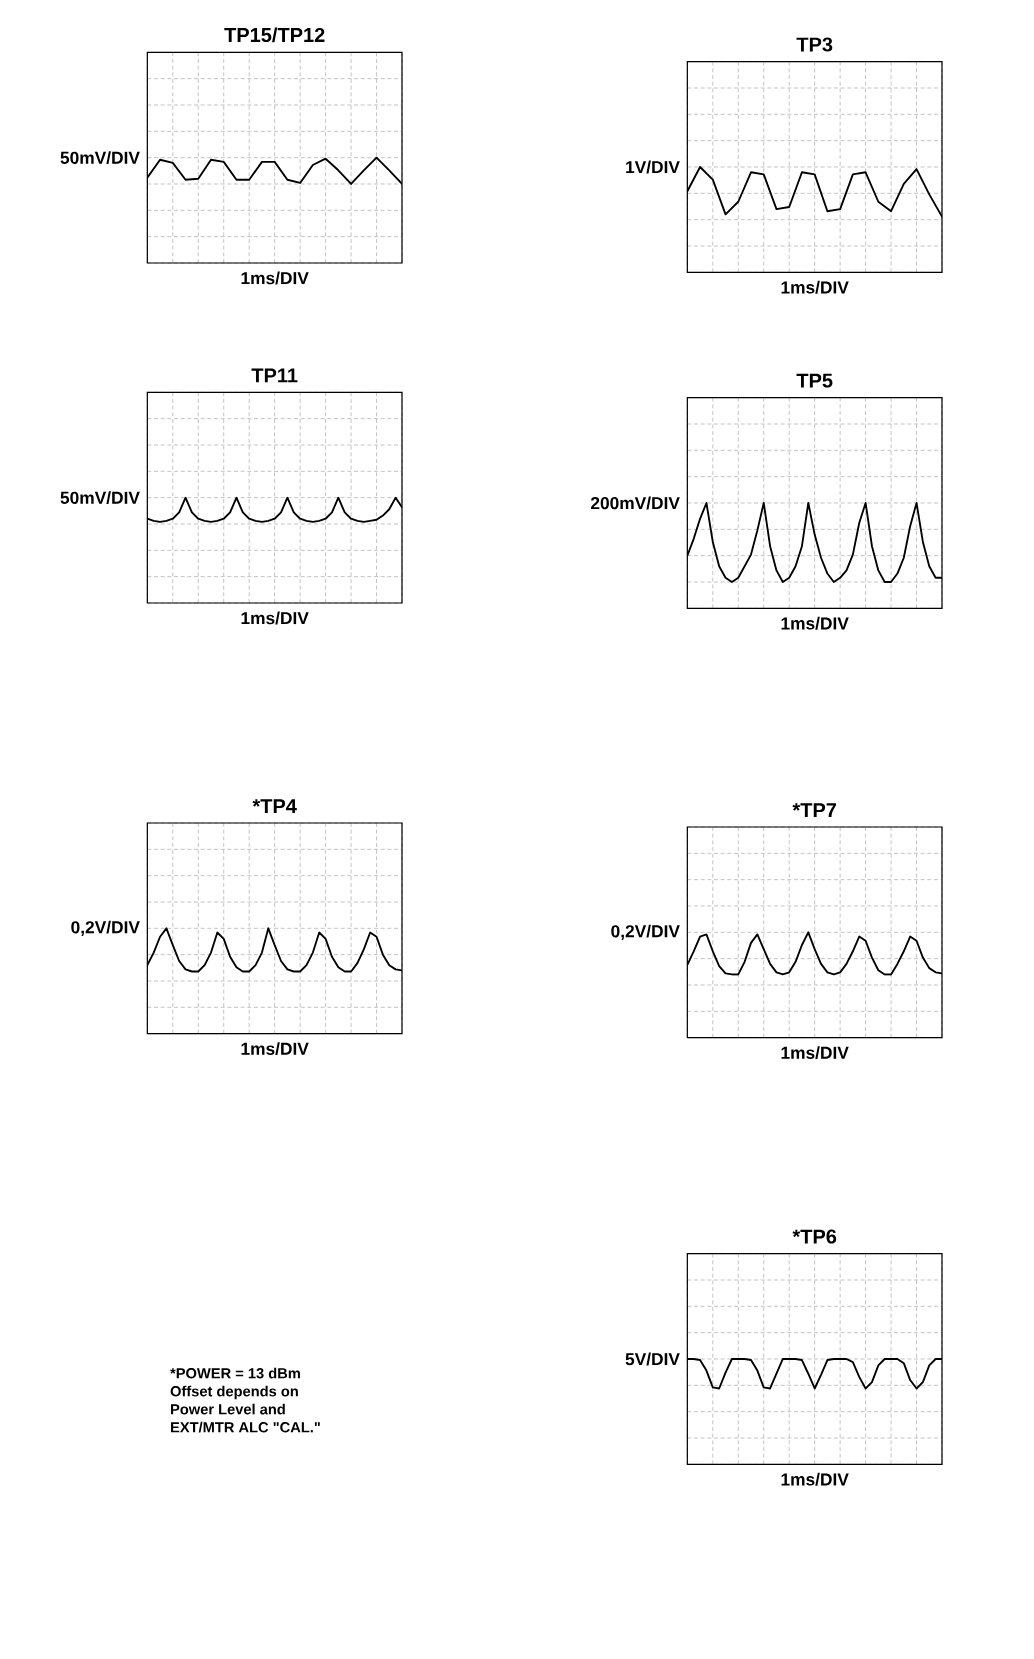  Describe the element at coordinates (274, 35) in the screenshot. I see `chart-title: TP15/TP12` at that location.